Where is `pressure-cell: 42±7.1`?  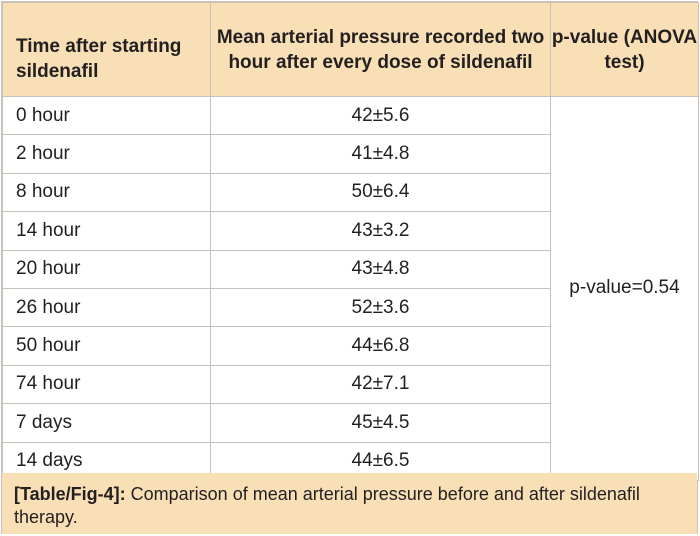
pressure-cell: 42±7.1 is located at coordinates (380, 384).